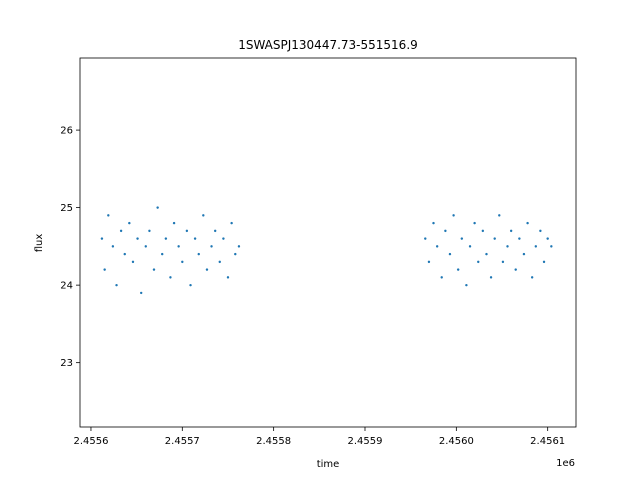  Describe the element at coordinates (90, 441) in the screenshot. I see `x-tick-label: 2.4556` at that location.